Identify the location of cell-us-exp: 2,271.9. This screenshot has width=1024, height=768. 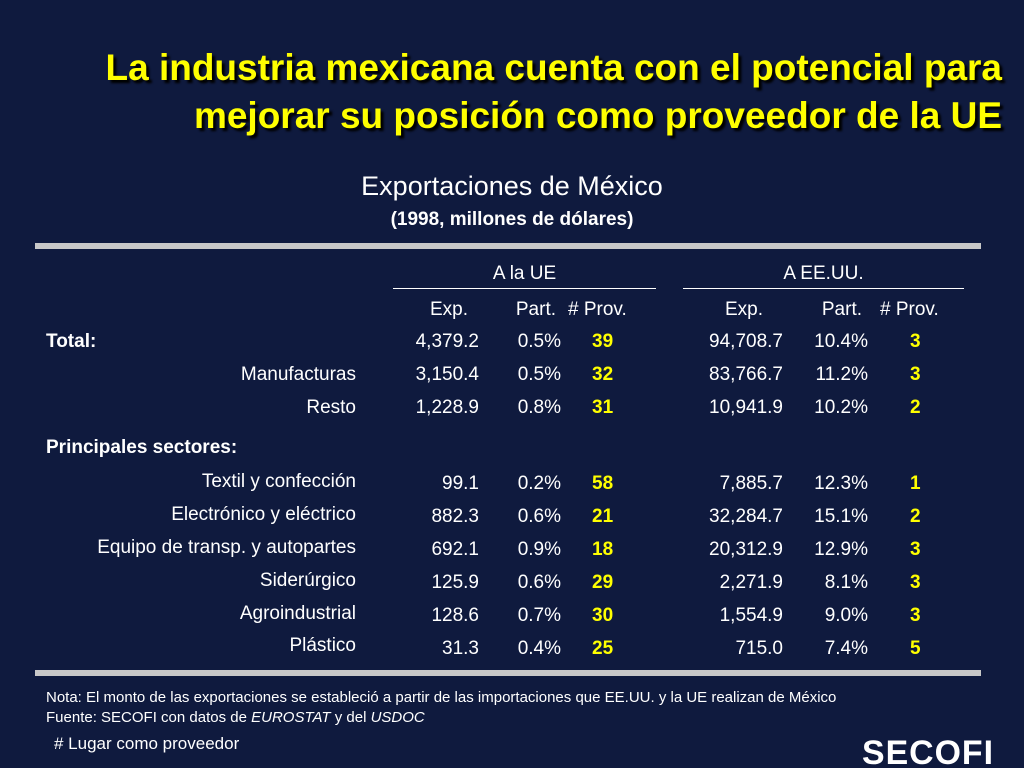
(751, 582).